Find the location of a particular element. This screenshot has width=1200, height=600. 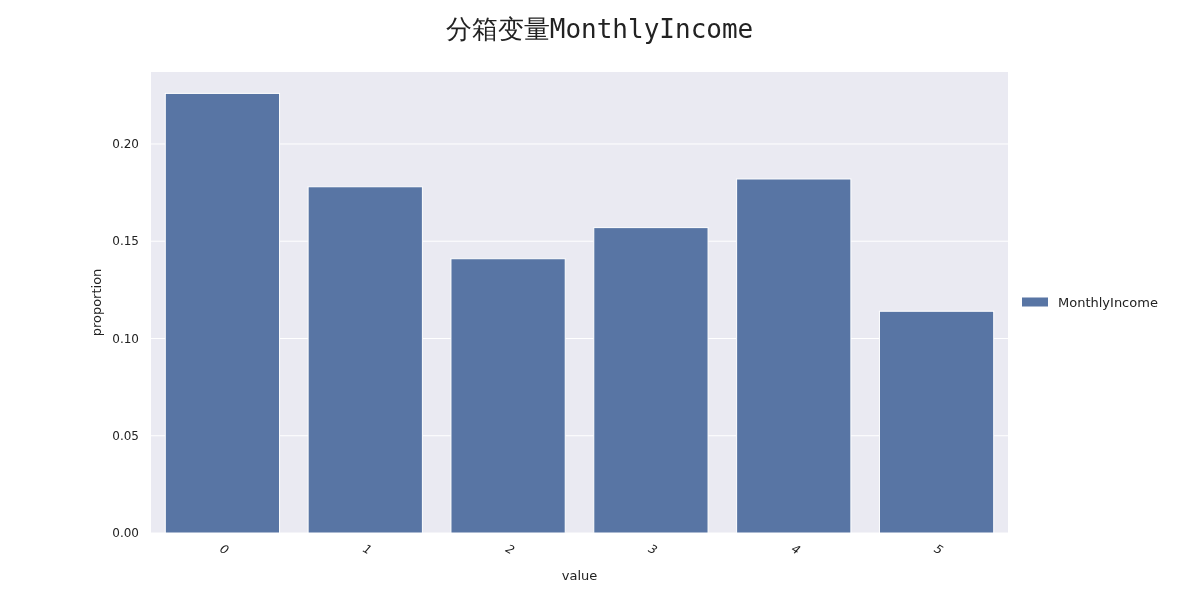

text: MonthlyIncome is located at coordinates (1108, 303).